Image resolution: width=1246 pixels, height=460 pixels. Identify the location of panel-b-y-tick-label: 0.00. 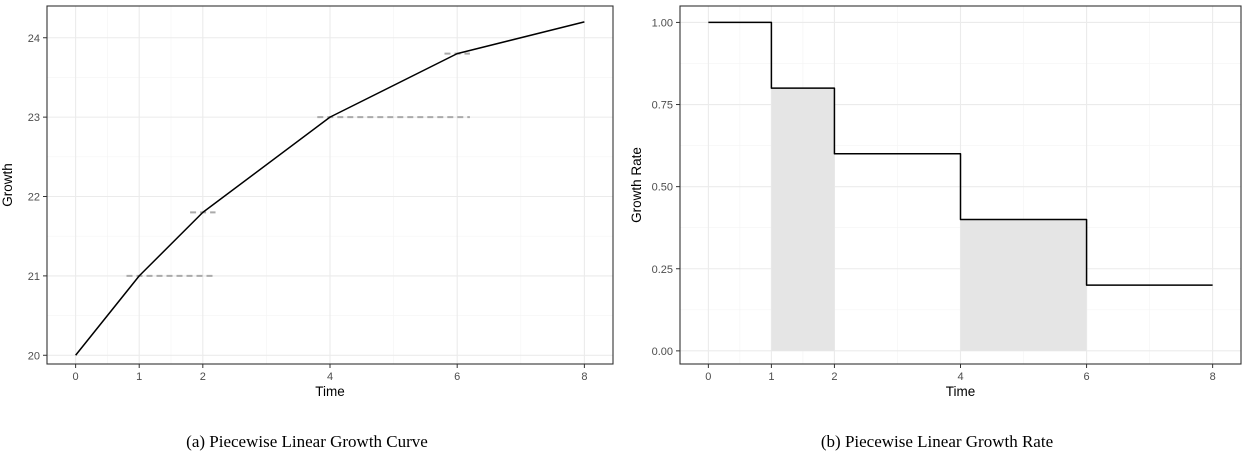
(662, 352).